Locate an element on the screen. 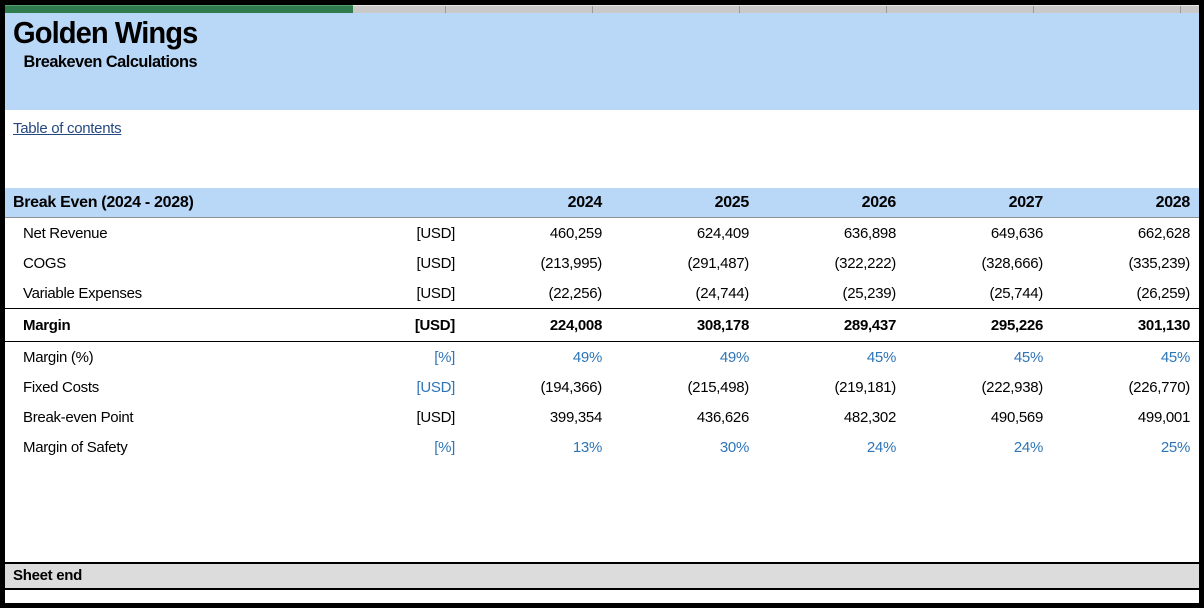 Image resolution: width=1204 pixels, height=608 pixels. year-header: 2028 is located at coordinates (1173, 202).